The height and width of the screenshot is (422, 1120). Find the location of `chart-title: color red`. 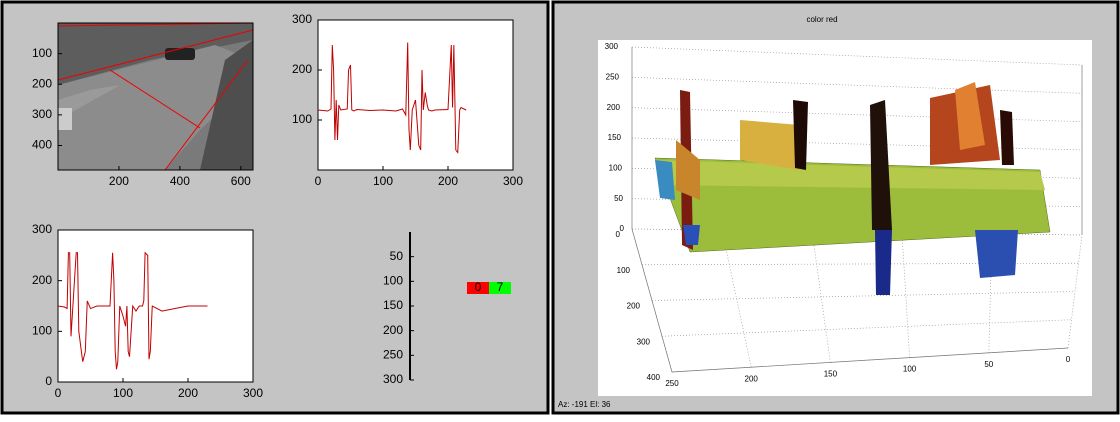

chart-title: color red is located at coordinates (821, 19).